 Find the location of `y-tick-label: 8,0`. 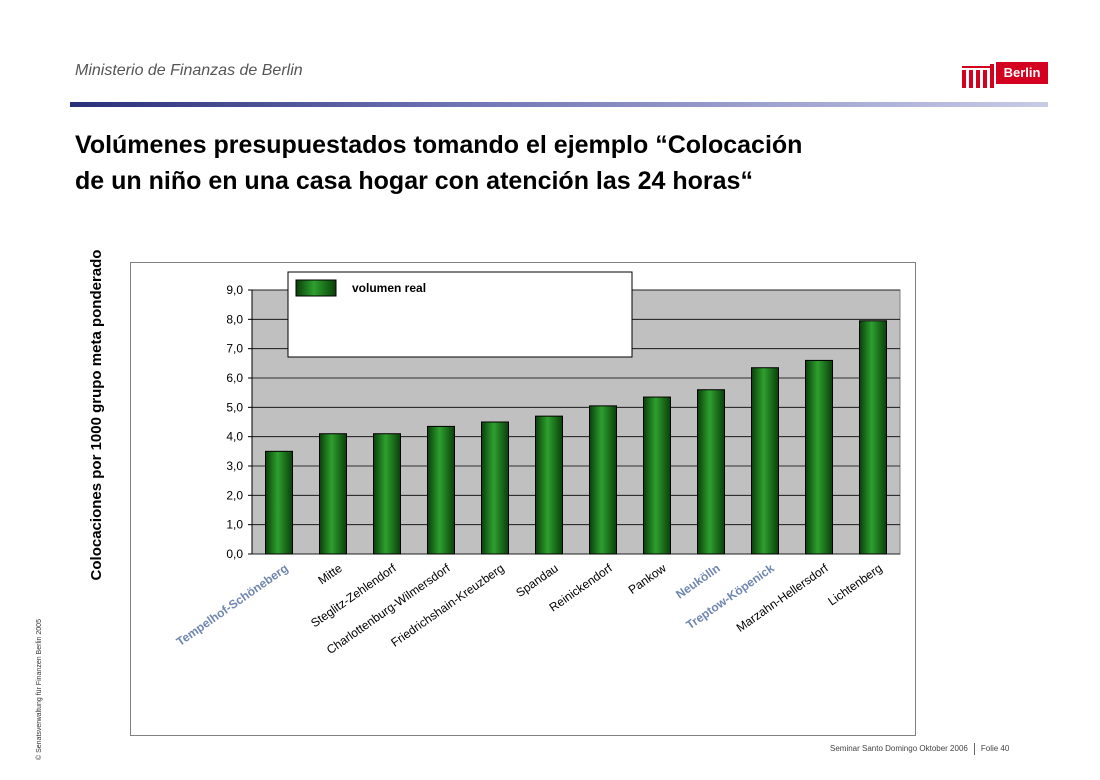

y-tick-label: 8,0 is located at coordinates (234, 319).